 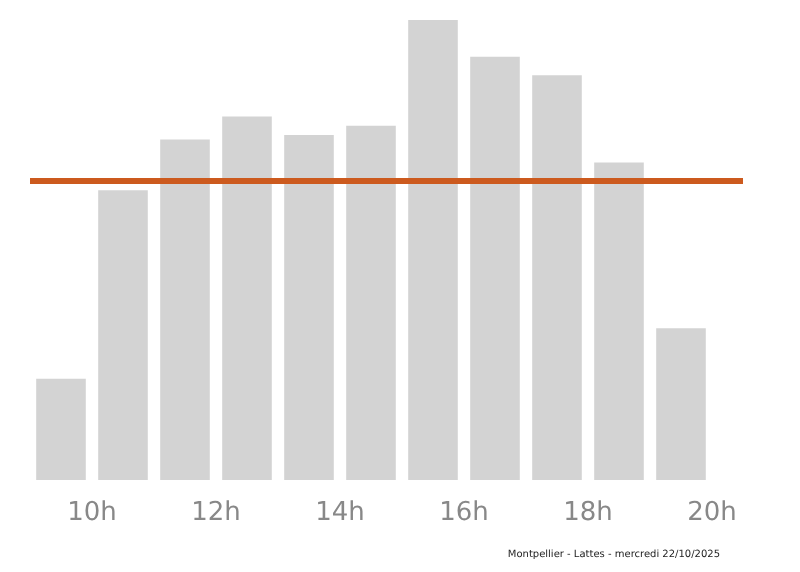 What do you see at coordinates (588, 513) in the screenshot?
I see `x-tick-label: 18h` at bounding box center [588, 513].